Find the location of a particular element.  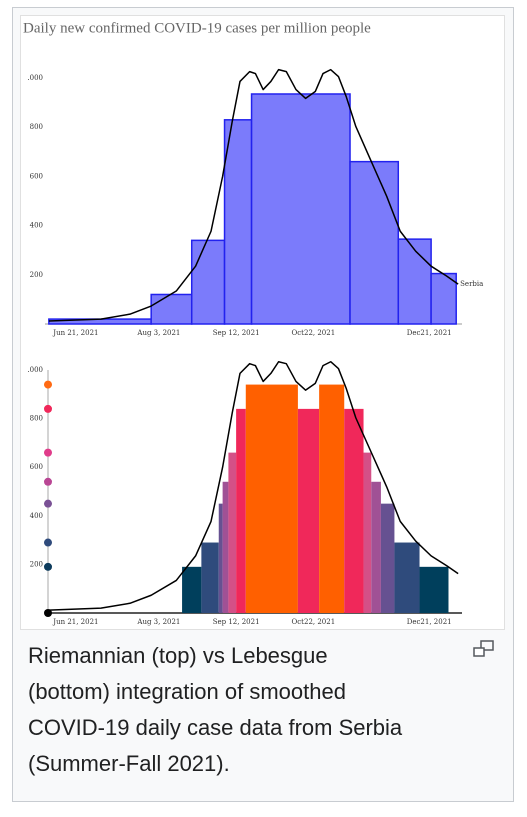

enlarge-icon is located at coordinates (484, 649).